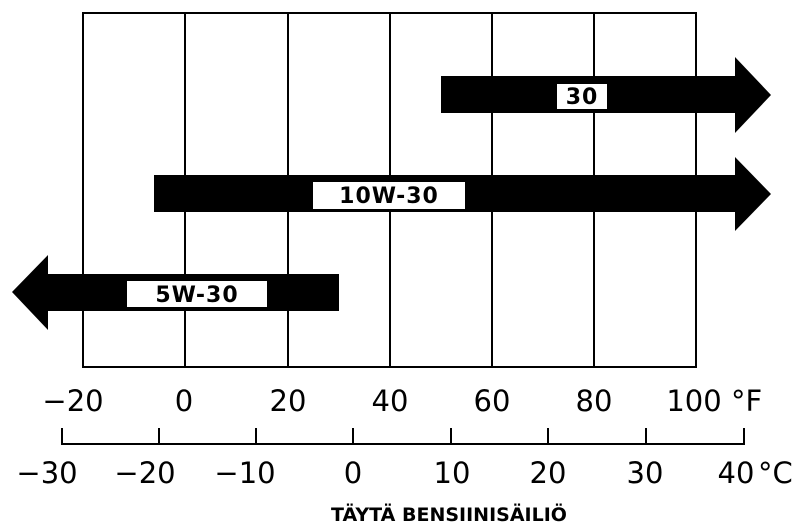 The height and width of the screenshot is (529, 804). Describe the element at coordinates (775, 473) in the screenshot. I see `celsius-unit: °C` at that location.